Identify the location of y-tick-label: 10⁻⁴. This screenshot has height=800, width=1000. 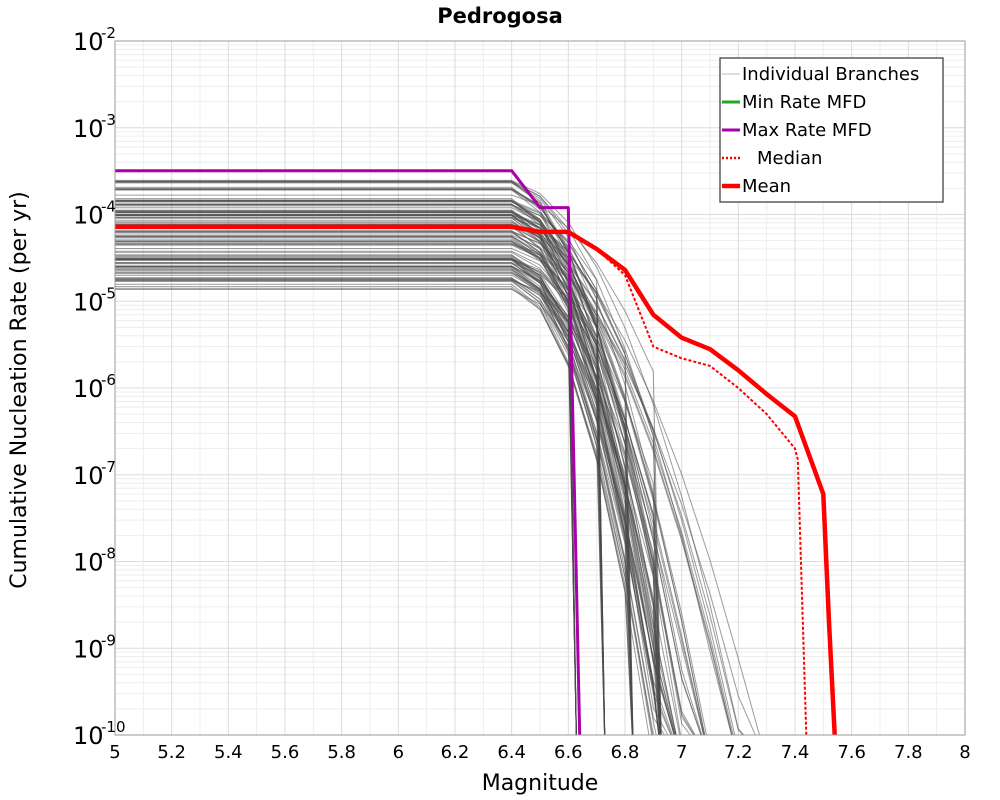
(94, 214).